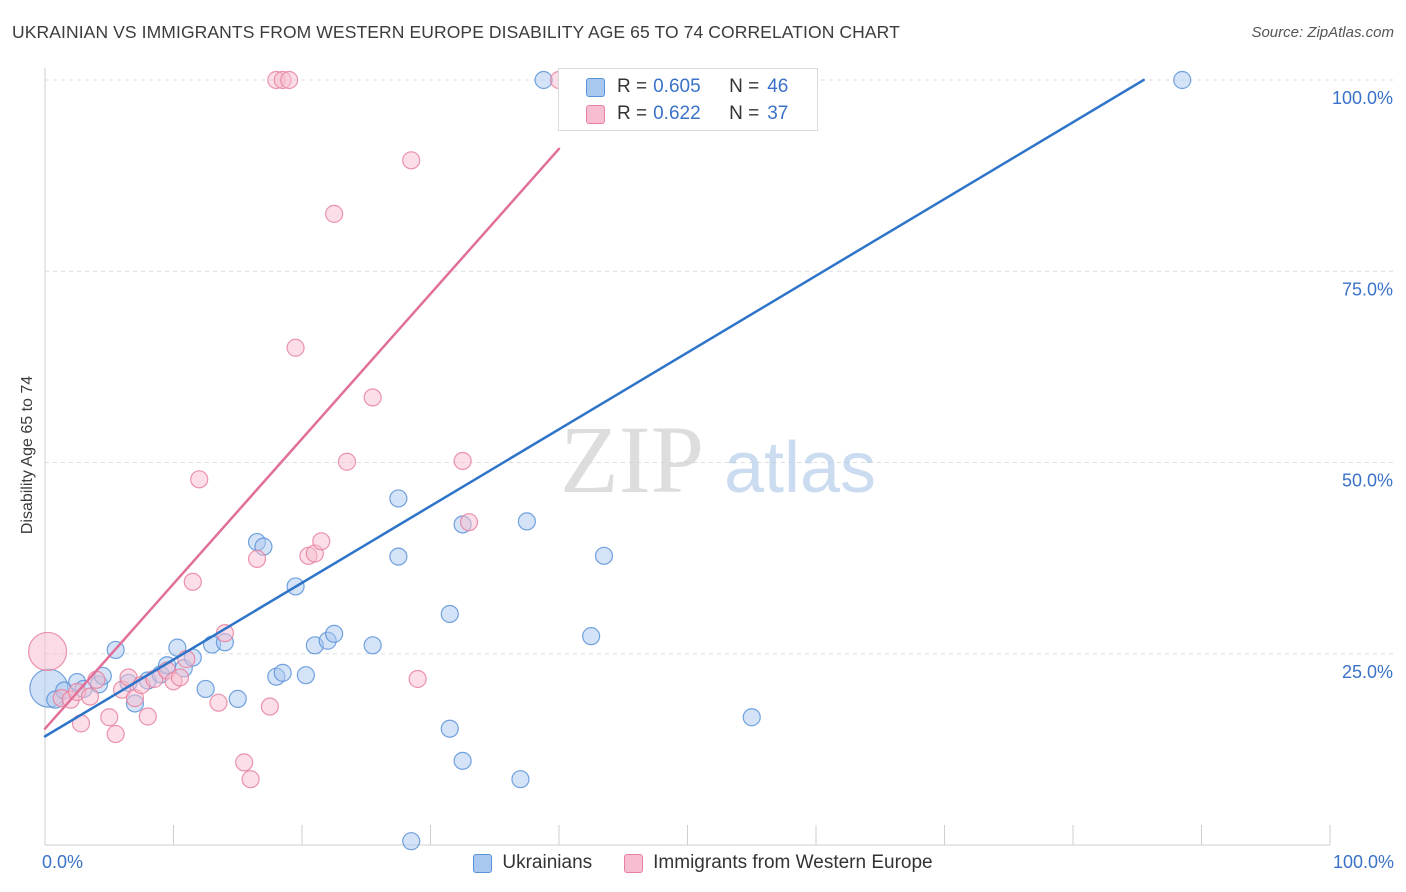 Image resolution: width=1406 pixels, height=892 pixels. I want to click on series-legend-swatch-immigrants, so click(634, 863).